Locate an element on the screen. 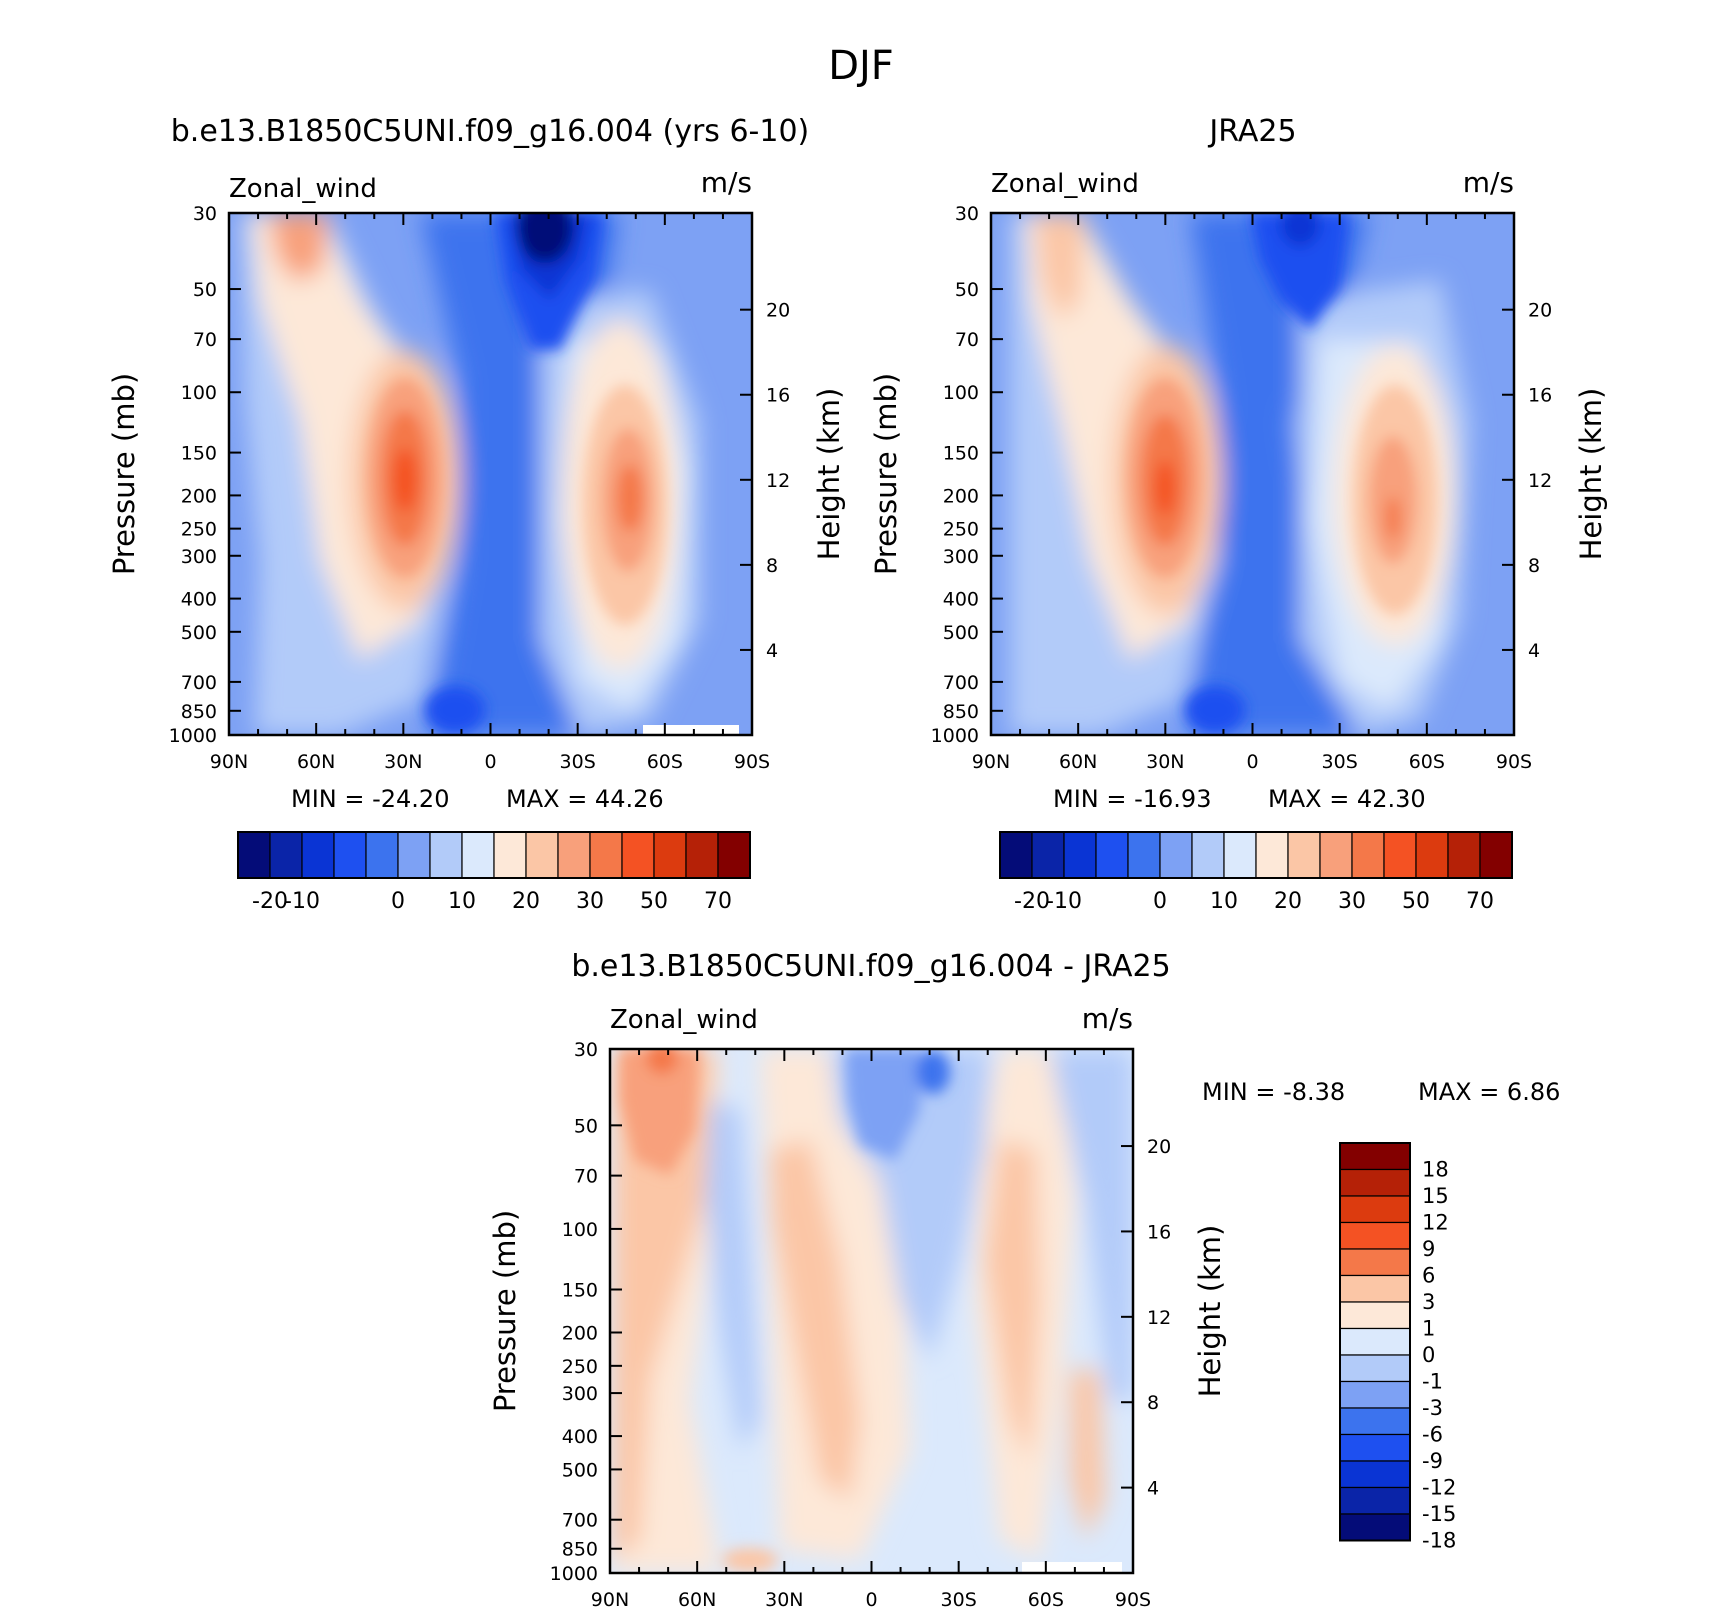 Image resolution: width=1710 pixels, height=1611 pixels. max-label: MAX = 42.30 is located at coordinates (1347, 799).